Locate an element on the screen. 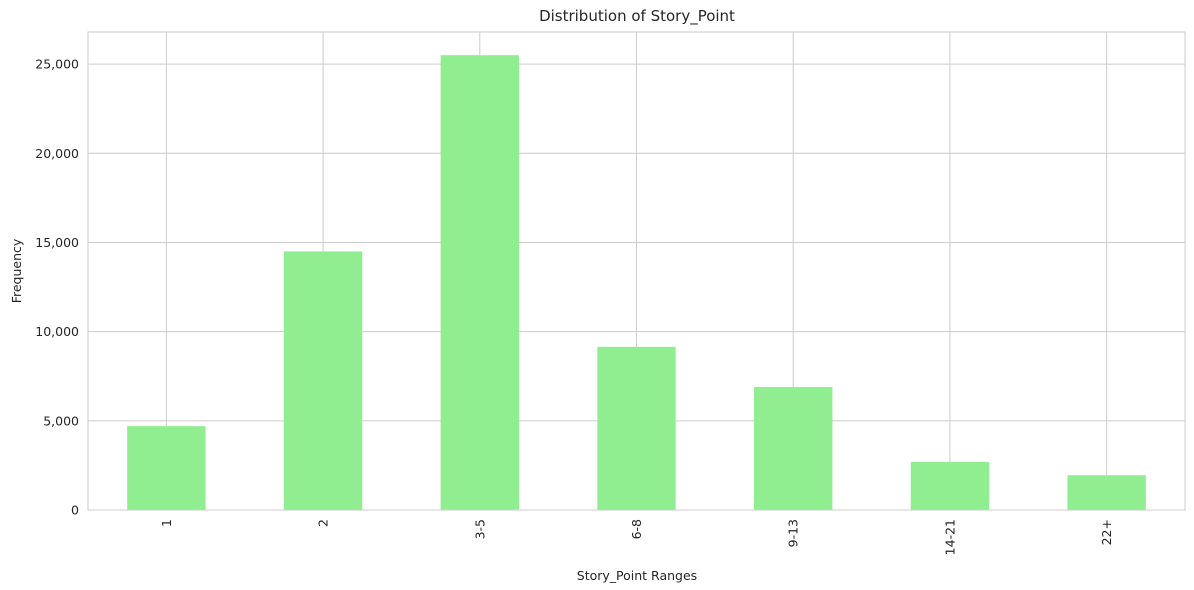 This screenshot has width=1194, height=590. y-tick-label: 20,000 is located at coordinates (57, 153).